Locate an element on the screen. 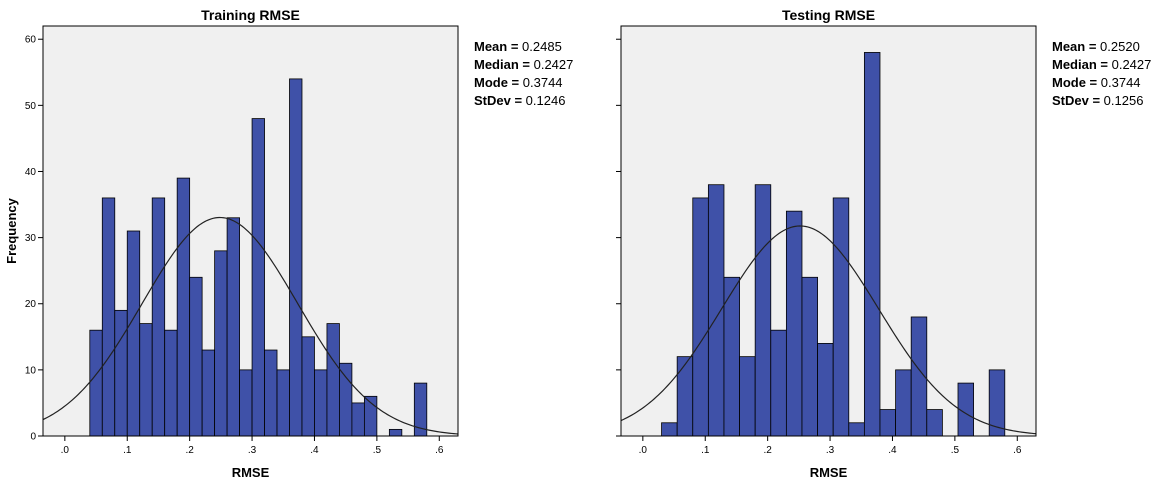 This screenshot has height=485, width=1175. y-tick-label: 10 is located at coordinates (31, 370).